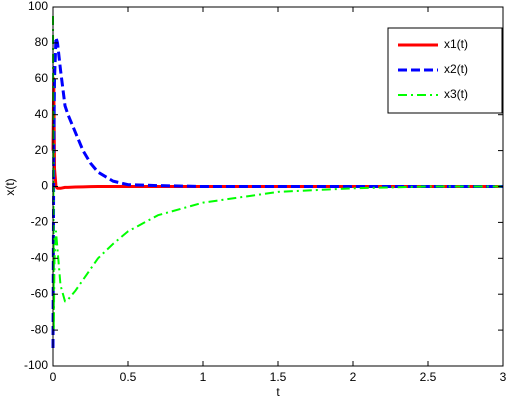  I want to click on y-tick-label: -60, so click(40, 293).